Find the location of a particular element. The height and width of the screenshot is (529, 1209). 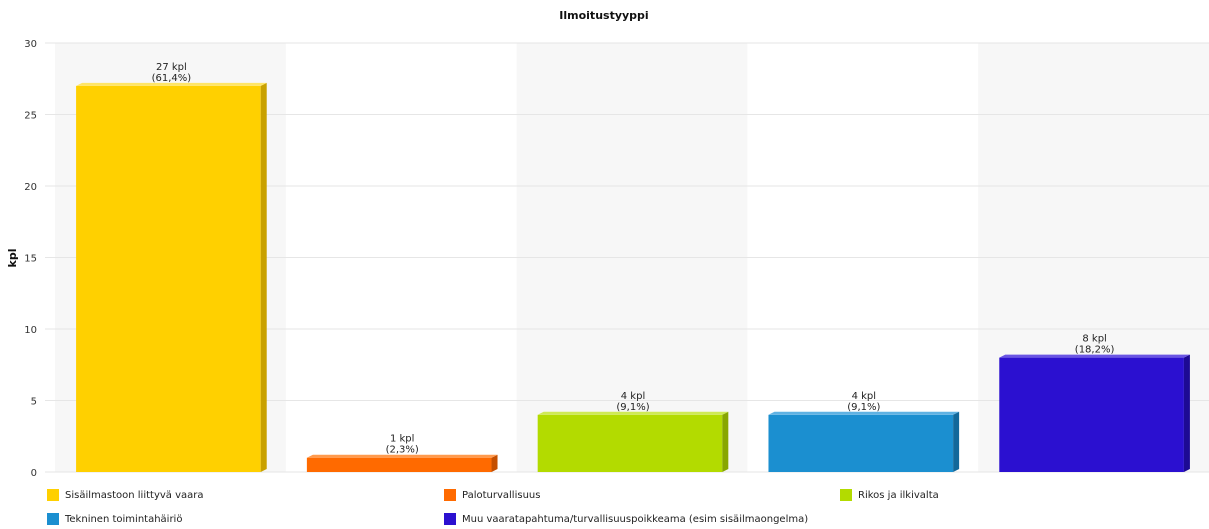

y-axis-ticks: 0 5 10 15 20 25 30 is located at coordinates (30, 259).